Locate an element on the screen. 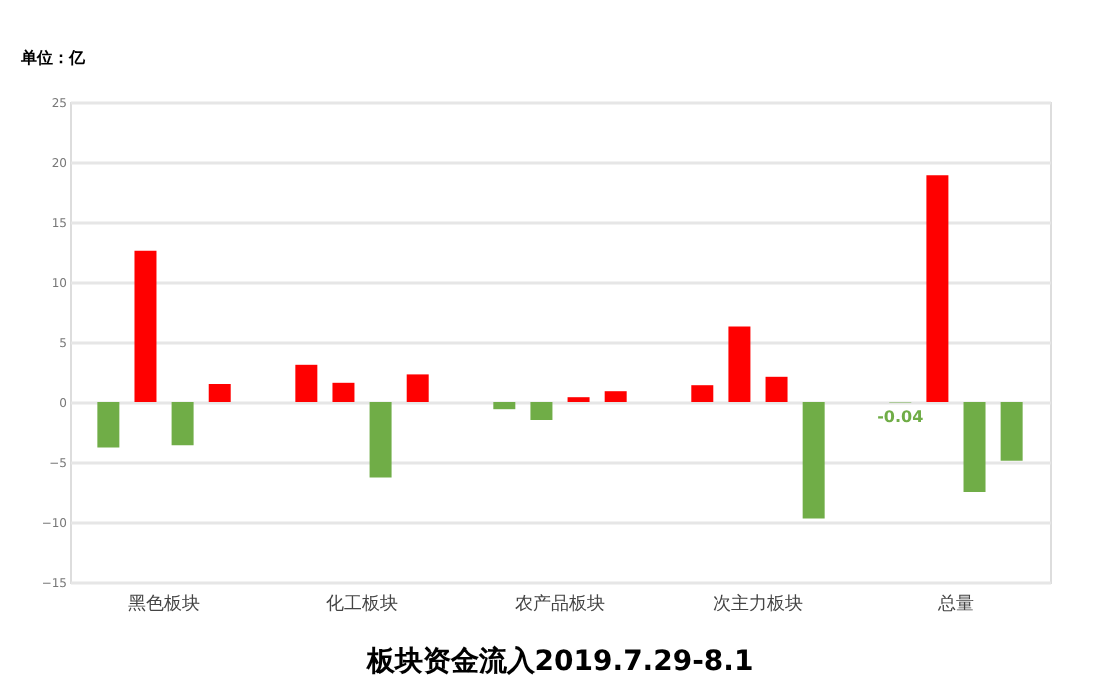 The height and width of the screenshot is (682, 1100). y-axis-title: 单位：亿 is located at coordinates (53, 58).